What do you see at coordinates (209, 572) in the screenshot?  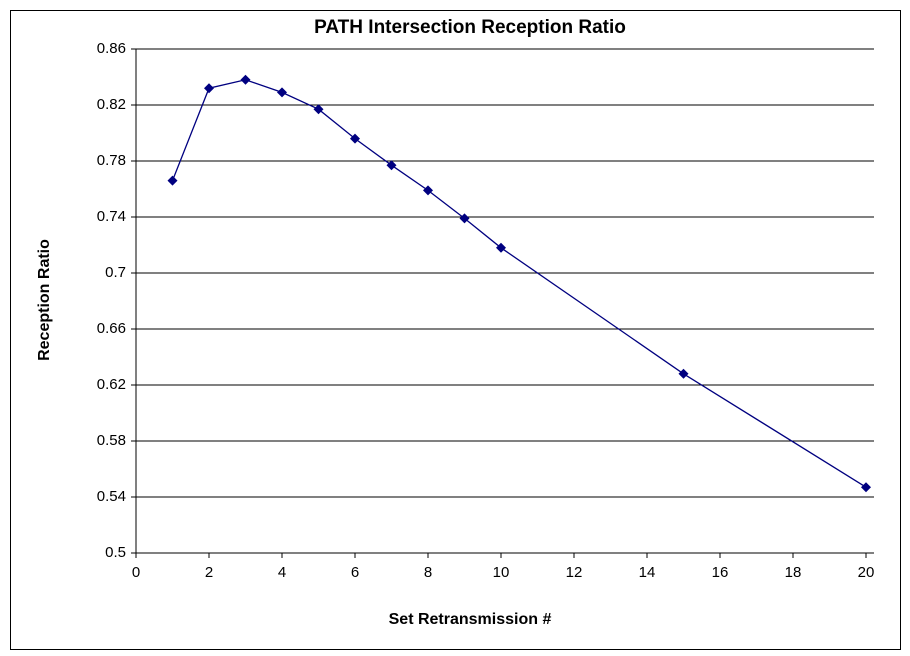 I see `x-tick-label: 2` at bounding box center [209, 572].